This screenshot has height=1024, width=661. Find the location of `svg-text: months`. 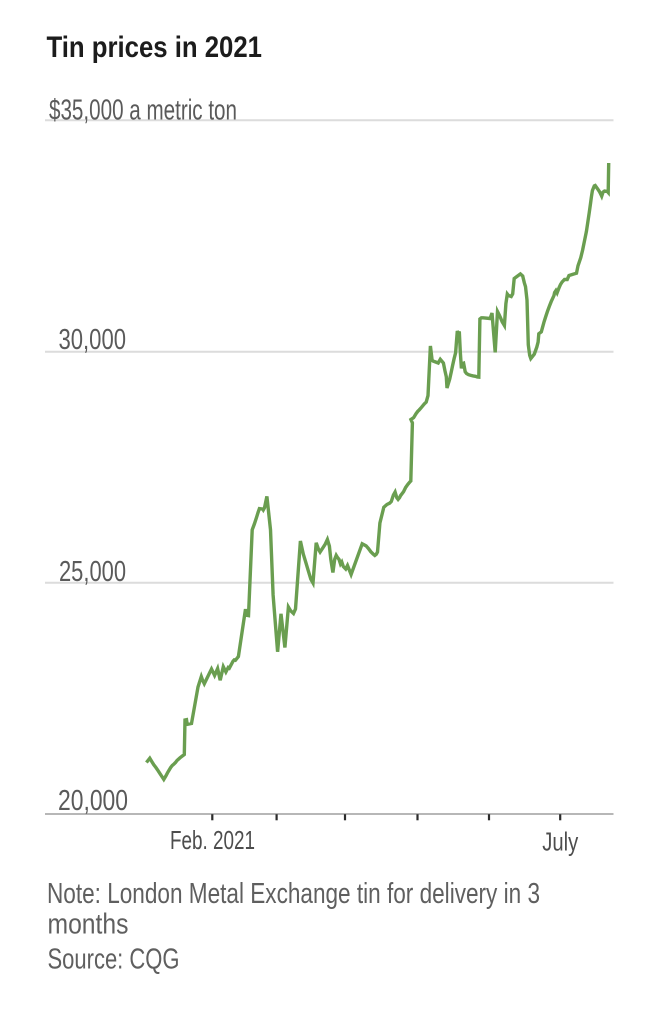

svg-text: months is located at coordinates (88, 925).